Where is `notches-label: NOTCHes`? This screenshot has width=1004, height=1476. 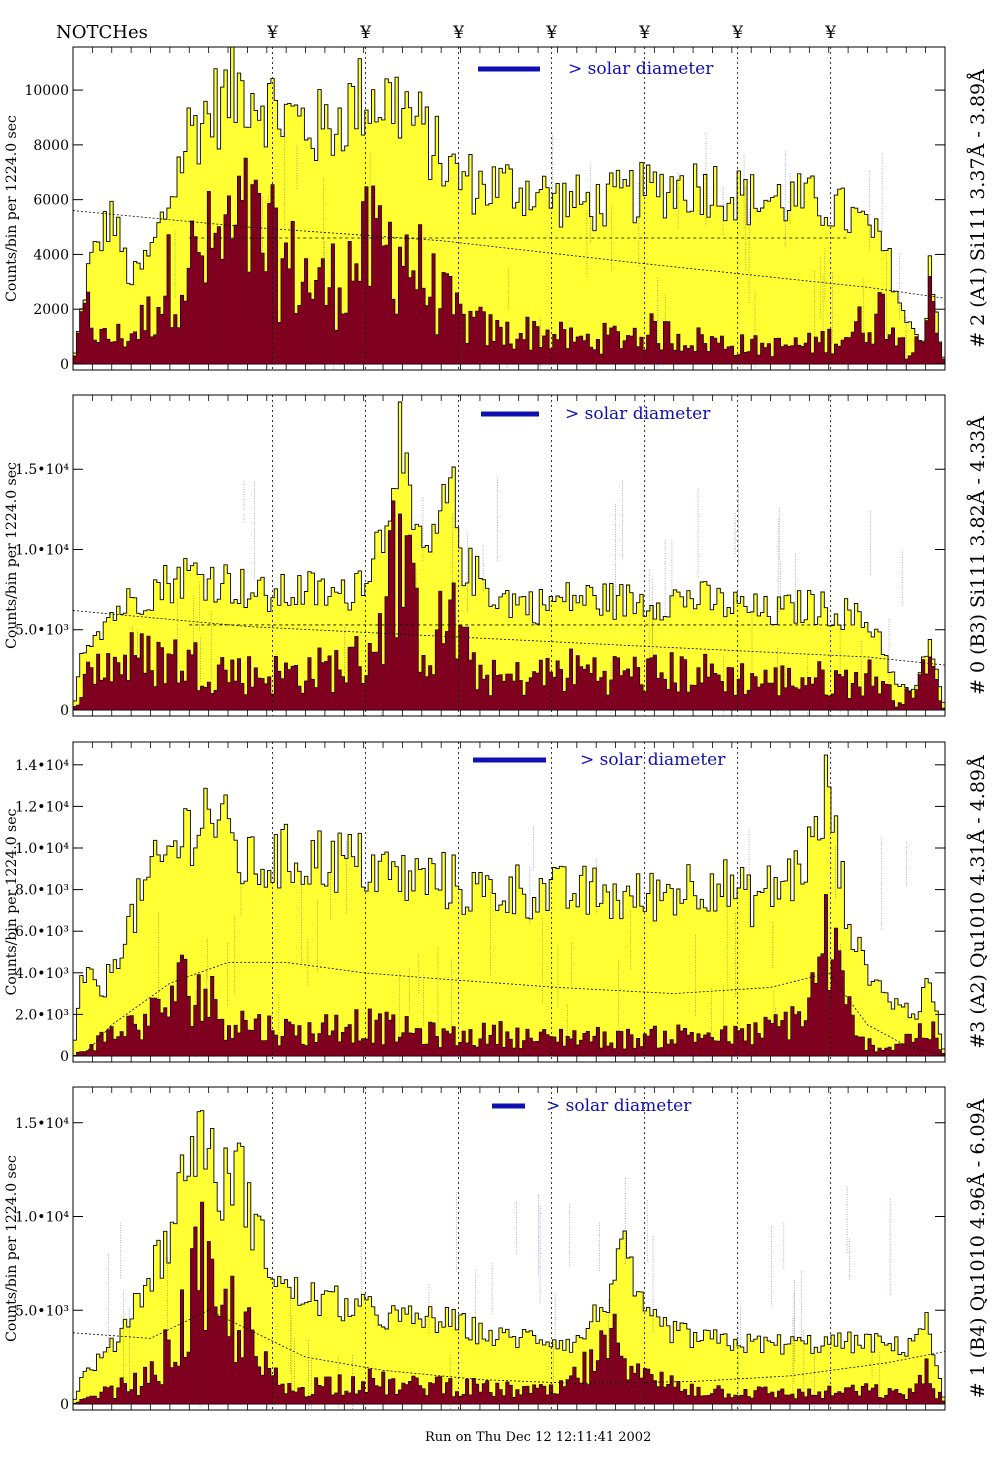
notches-label: NOTCHes is located at coordinates (102, 32).